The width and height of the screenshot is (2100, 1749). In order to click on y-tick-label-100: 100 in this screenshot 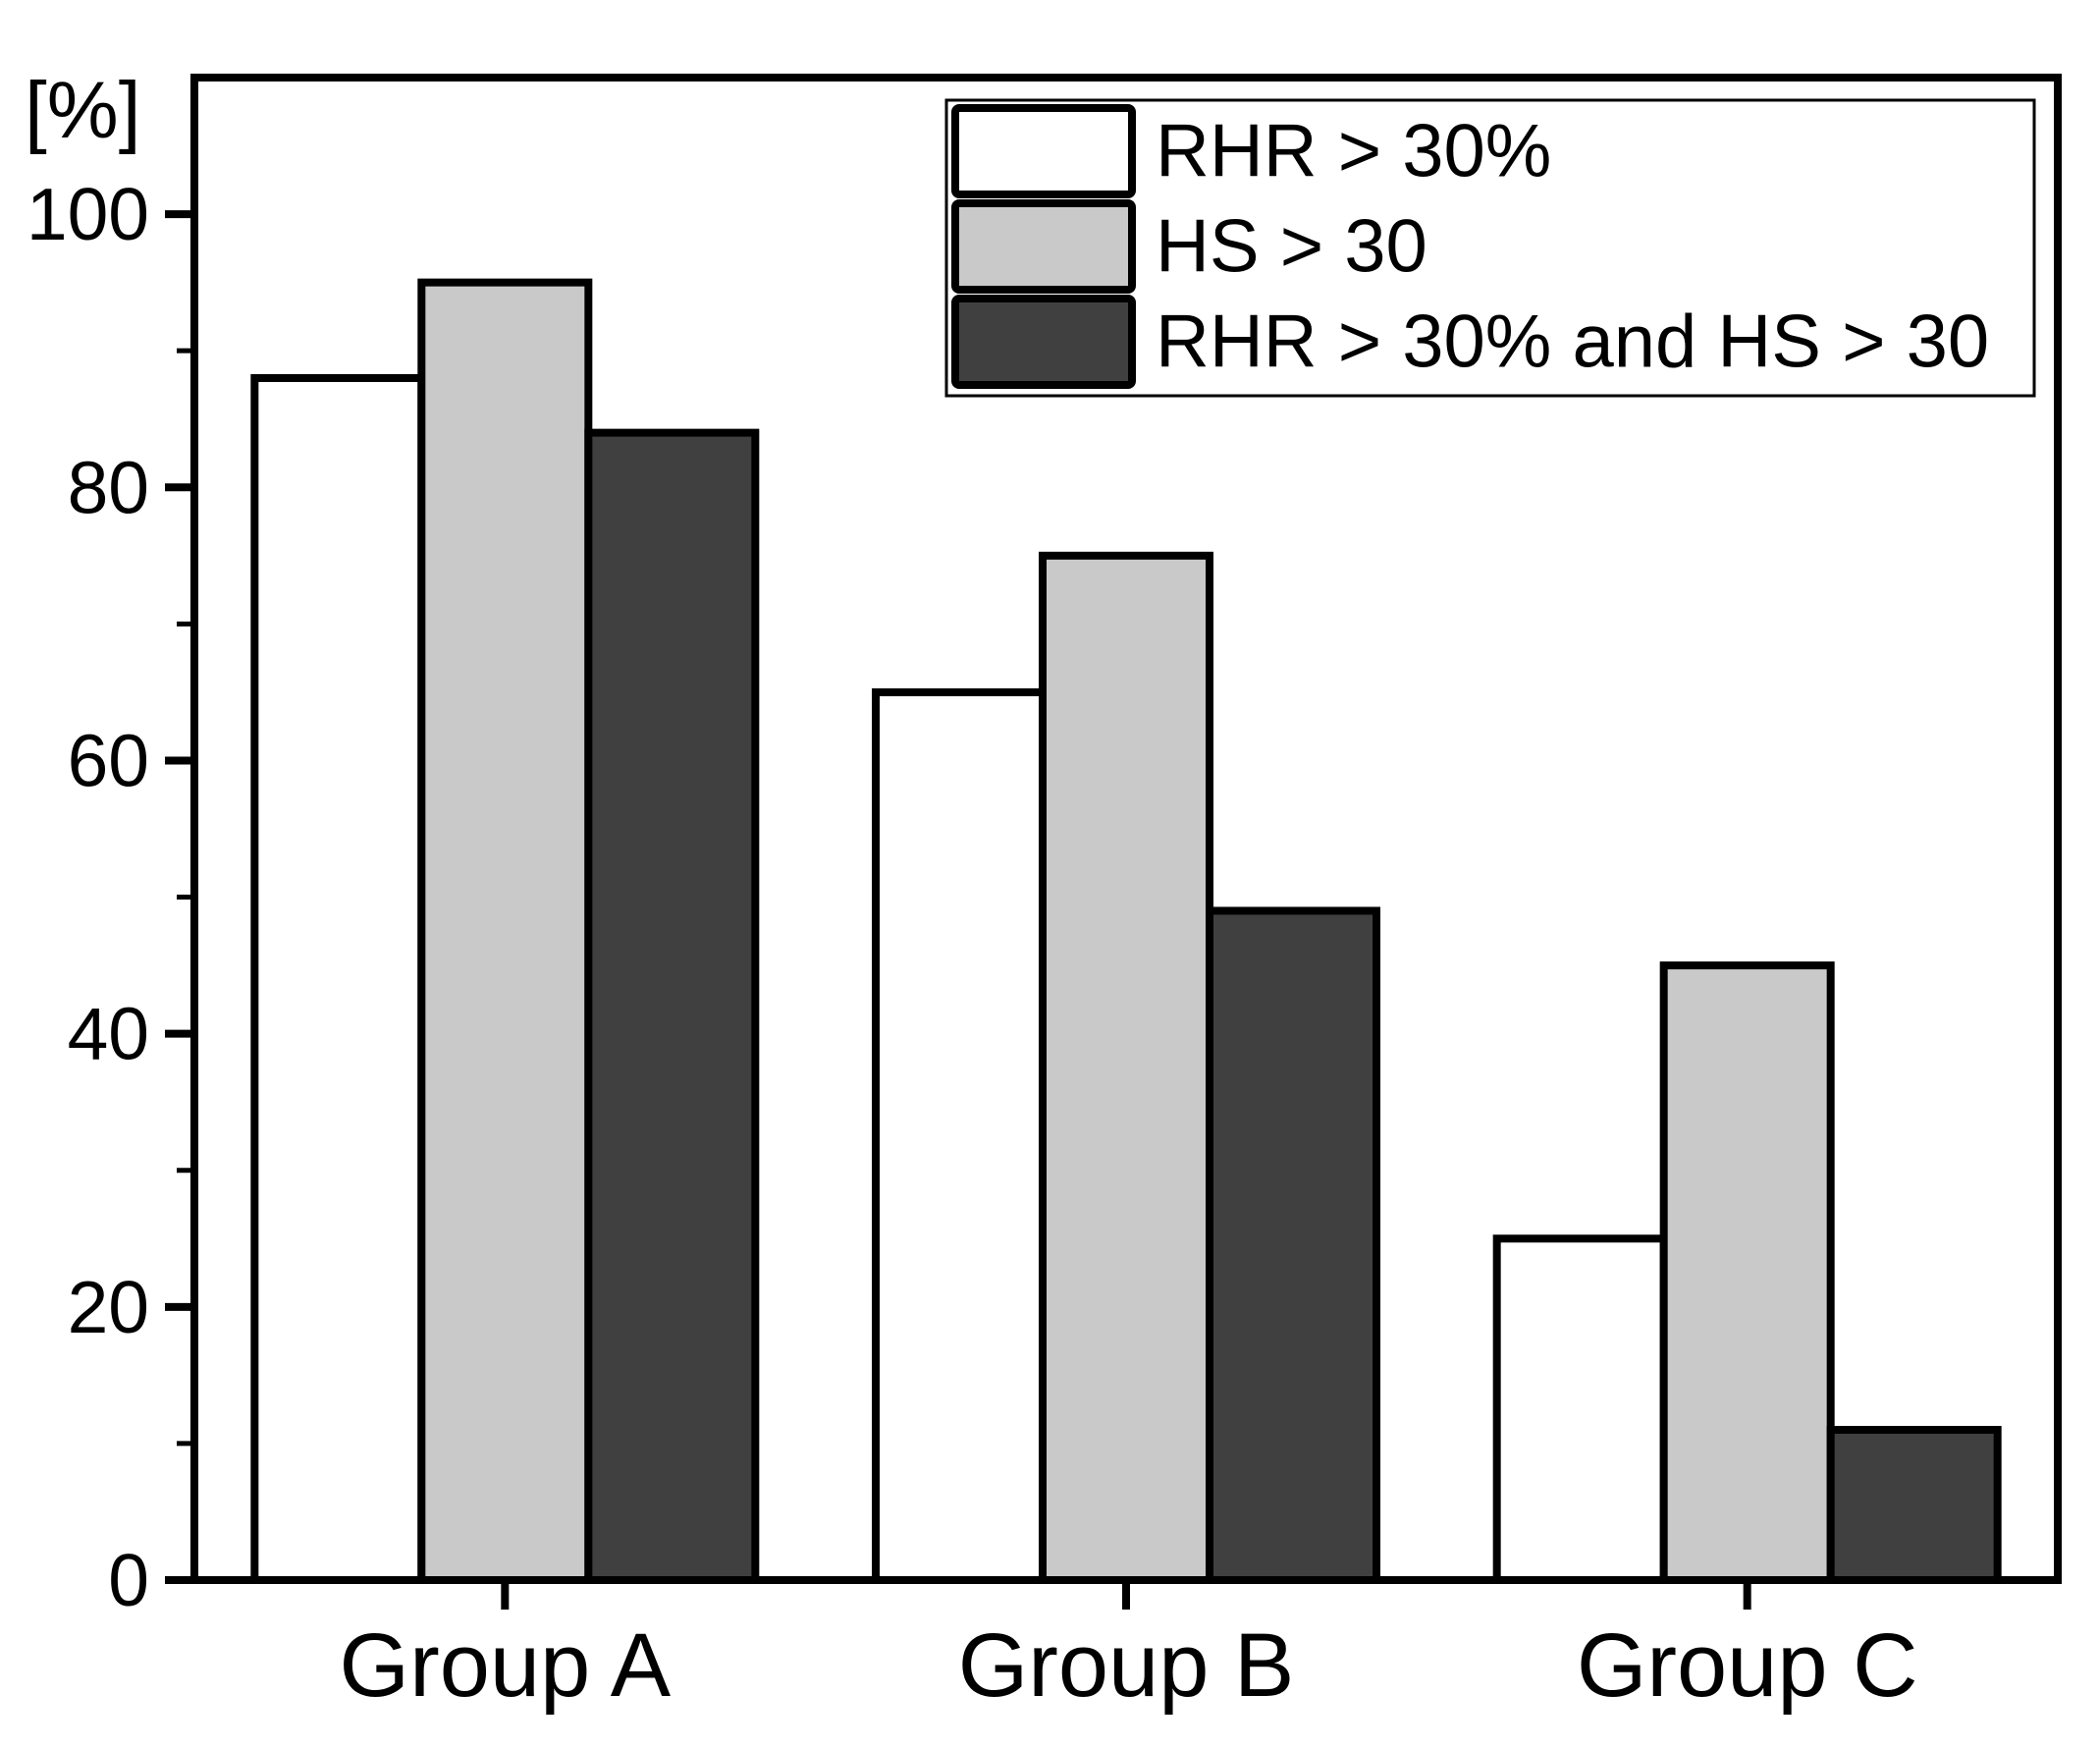, I will do `click(88, 214)`.